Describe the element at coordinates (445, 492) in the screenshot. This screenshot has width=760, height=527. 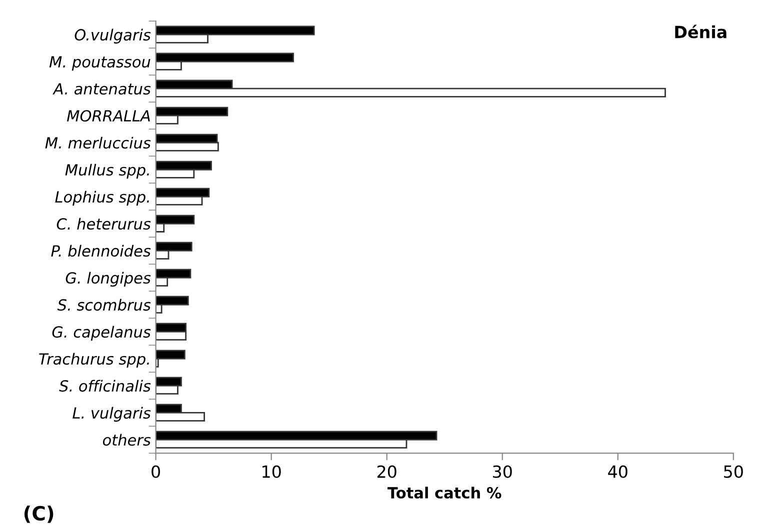
I see `x-axis-title: Total catch %` at that location.